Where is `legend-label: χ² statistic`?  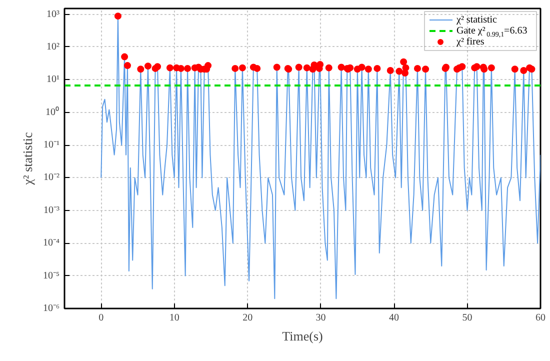
legend-label: χ² statistic is located at coordinates (477, 20).